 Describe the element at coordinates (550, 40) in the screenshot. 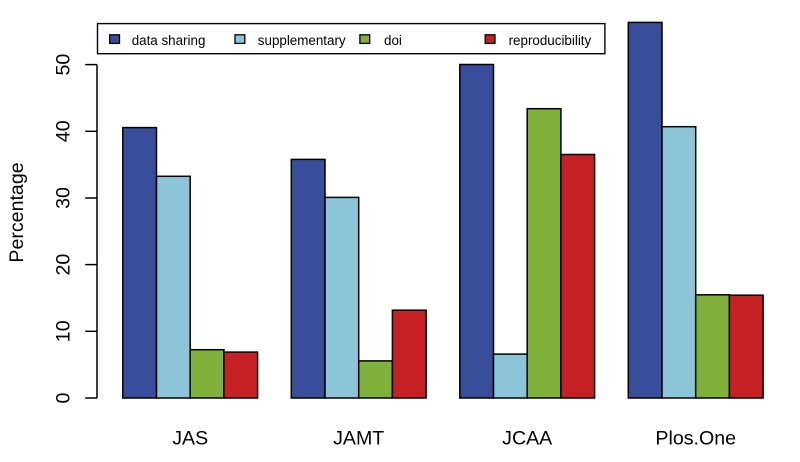

I see `svg-text: reproducibility` at that location.